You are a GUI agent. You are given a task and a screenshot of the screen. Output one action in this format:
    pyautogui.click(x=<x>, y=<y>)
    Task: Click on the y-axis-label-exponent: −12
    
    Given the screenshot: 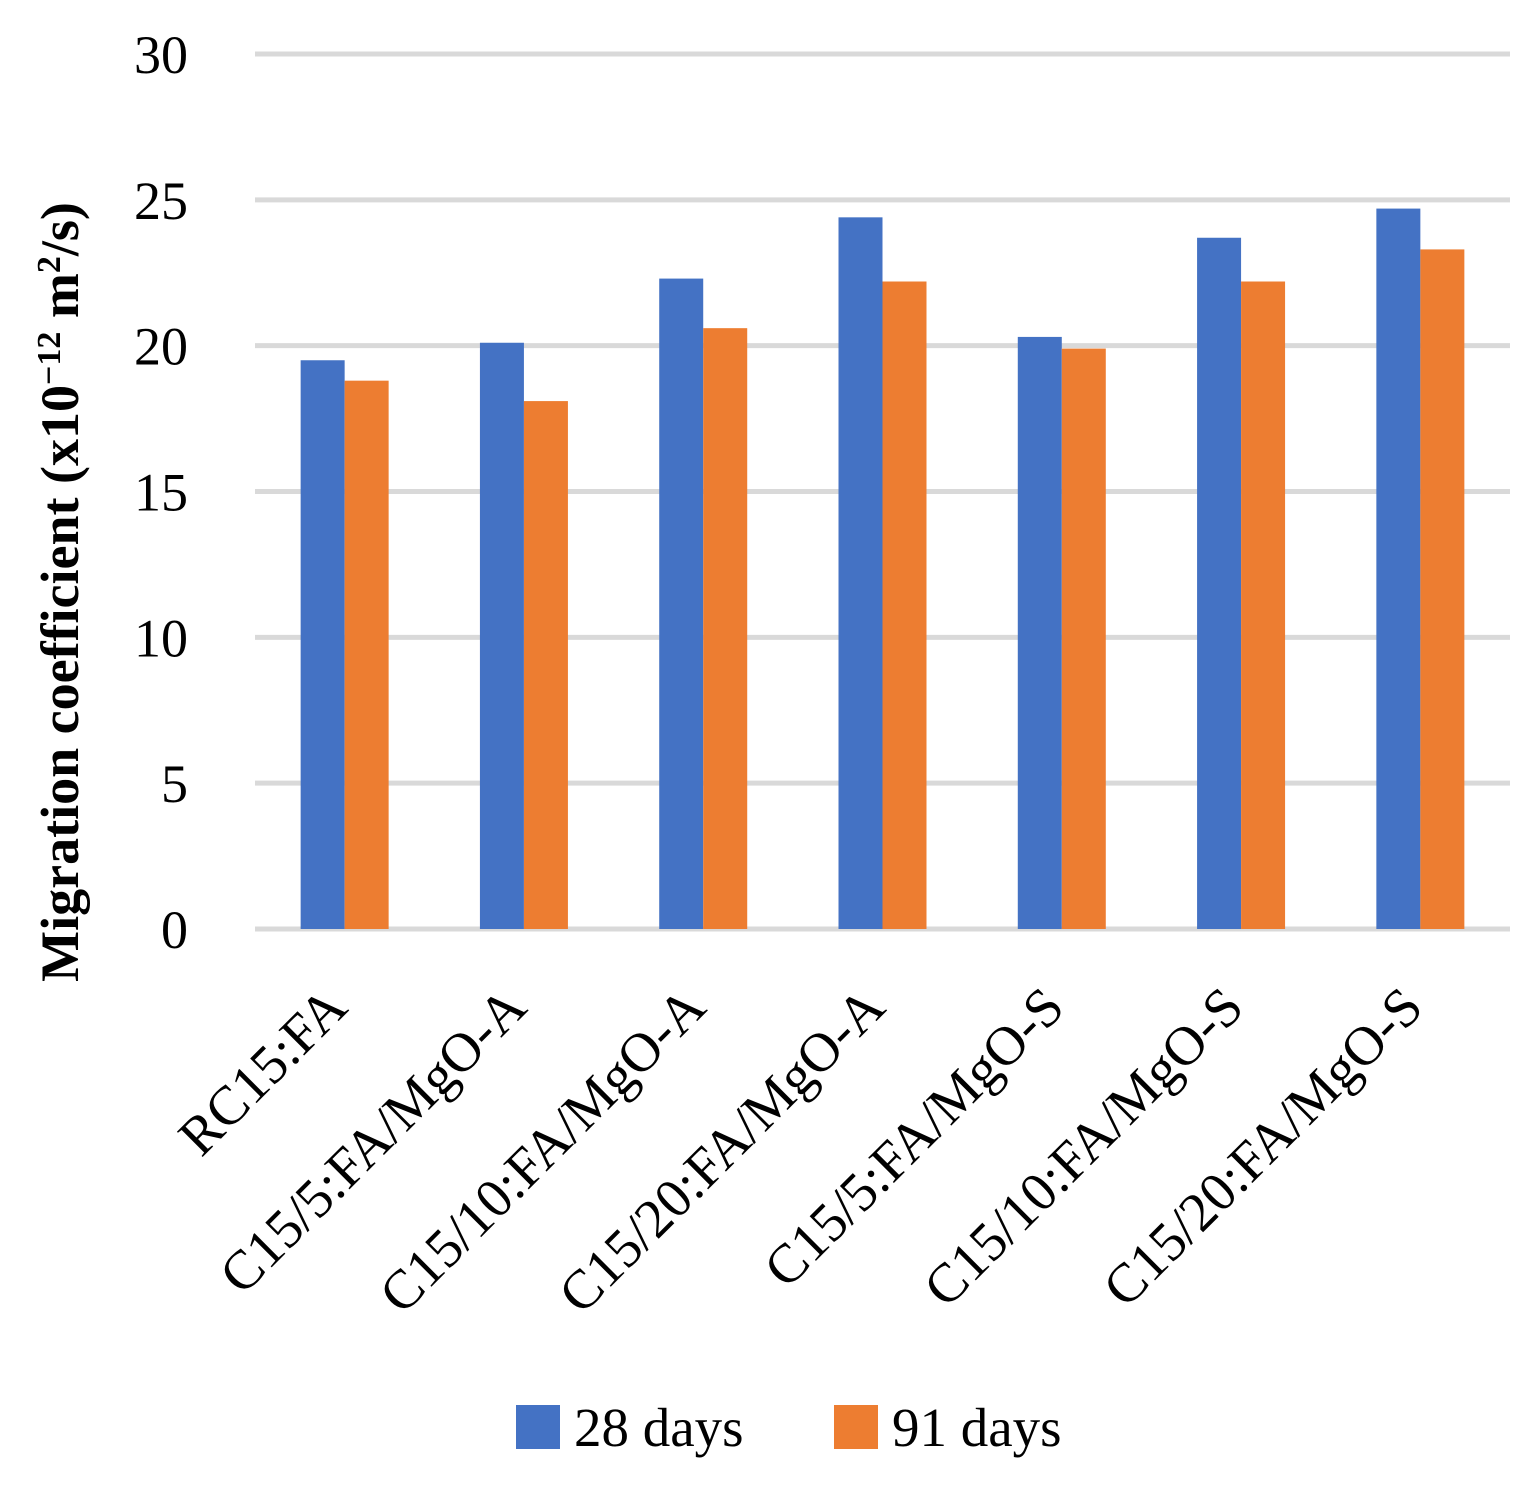 What is the action you would take?
    pyautogui.click(x=49, y=358)
    